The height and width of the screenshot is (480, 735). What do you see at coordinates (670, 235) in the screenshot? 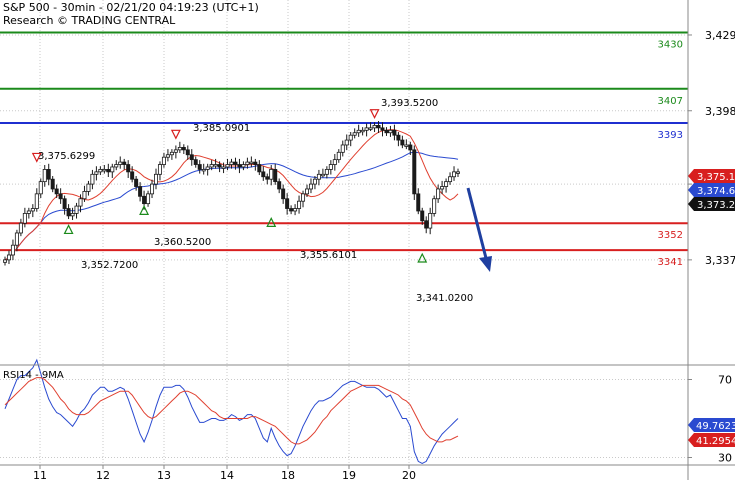
I see `level-label-3352: 3352` at bounding box center [670, 235].